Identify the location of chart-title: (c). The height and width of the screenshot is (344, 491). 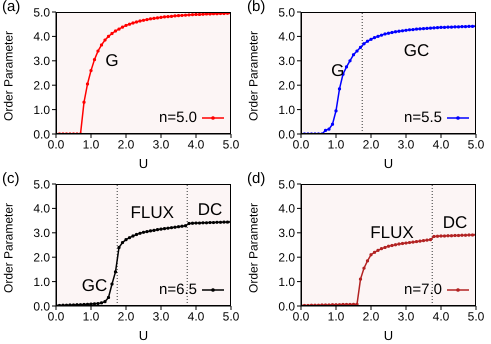
(11, 178).